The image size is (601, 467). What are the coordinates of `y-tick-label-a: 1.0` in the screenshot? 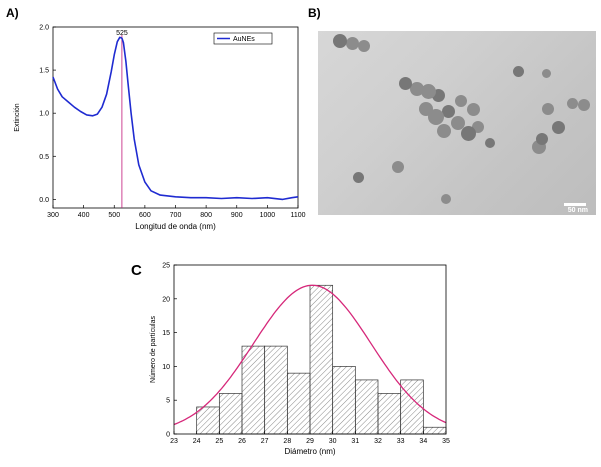 It's located at (44, 114).